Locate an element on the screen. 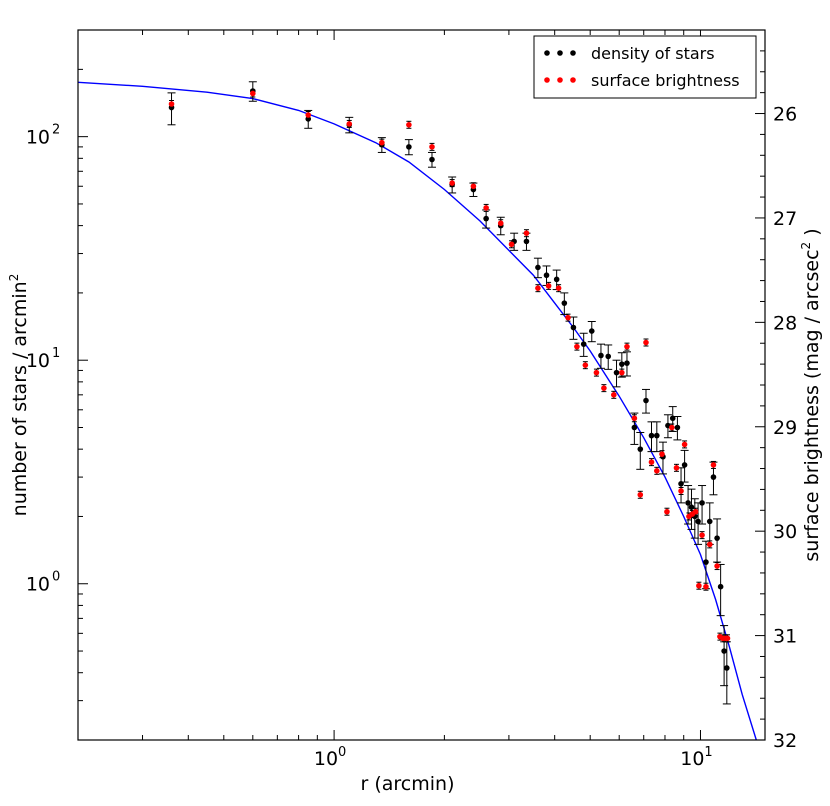 The image size is (830, 806). y2-axis-label-superscript: 2 is located at coordinates (806, 246).